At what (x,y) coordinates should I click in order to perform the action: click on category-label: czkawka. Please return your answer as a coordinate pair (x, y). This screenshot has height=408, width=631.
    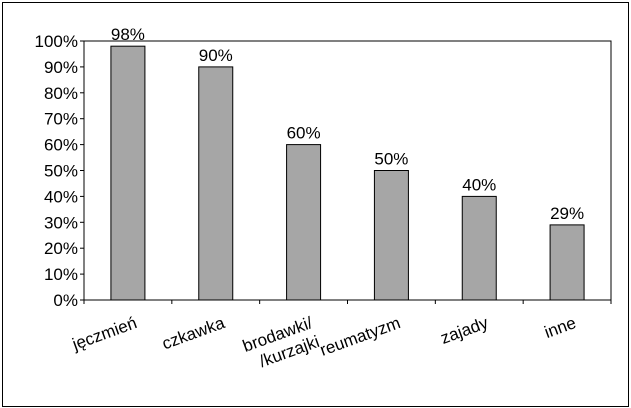
    Looking at the image, I should click on (193, 333).